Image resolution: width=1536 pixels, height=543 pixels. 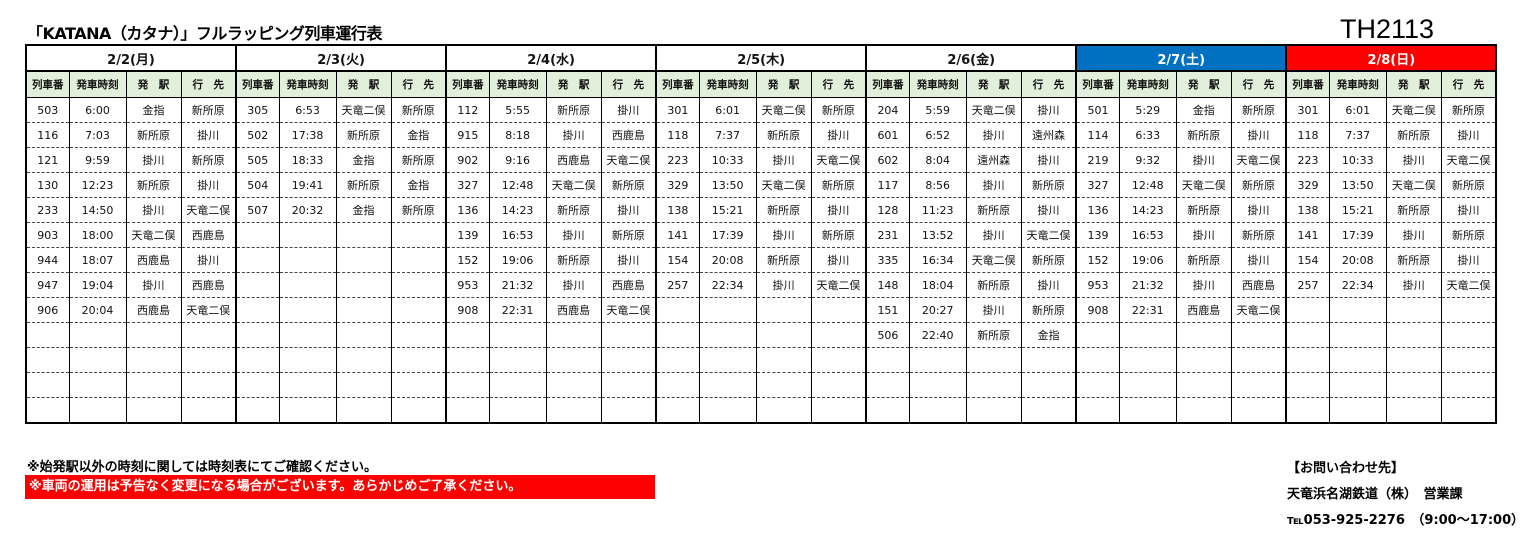 What do you see at coordinates (1357, 285) in the screenshot?
I see `departure-time-cell: 22:34` at bounding box center [1357, 285].